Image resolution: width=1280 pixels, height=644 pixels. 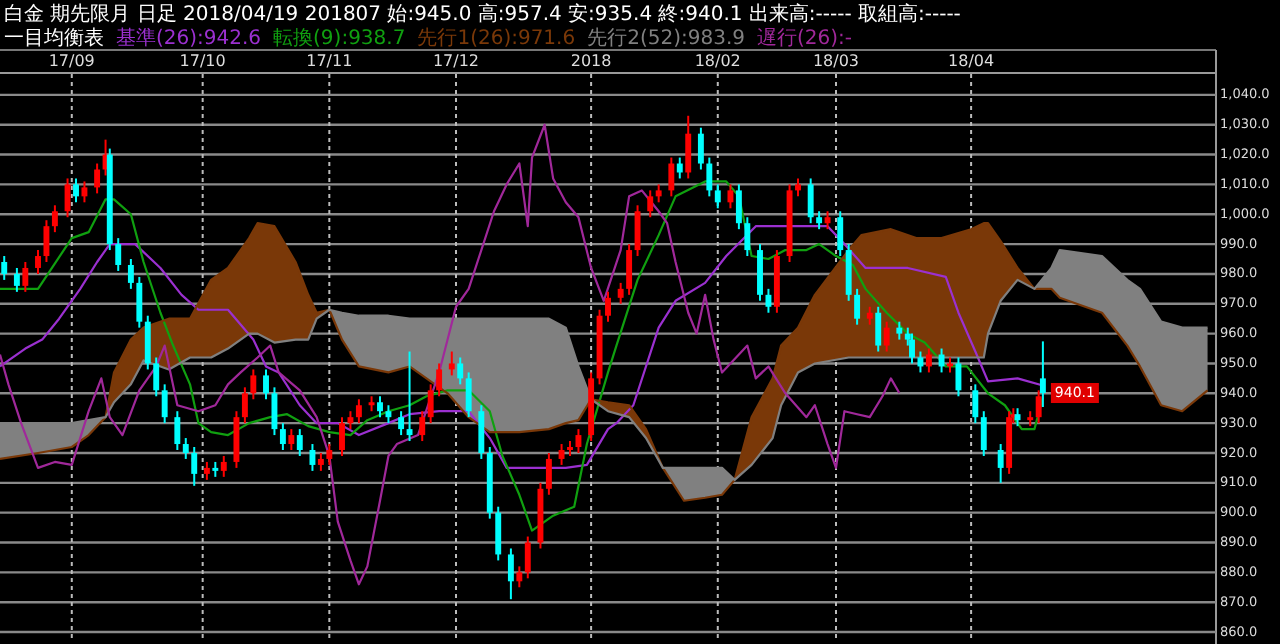 I want to click on title: 白金 期先限月 日足 2018/04/19 201807 始:945.0 高:957.4 安:935.4 終:940.1 出来高:----- 取組高:-----, so click(x=482, y=15).